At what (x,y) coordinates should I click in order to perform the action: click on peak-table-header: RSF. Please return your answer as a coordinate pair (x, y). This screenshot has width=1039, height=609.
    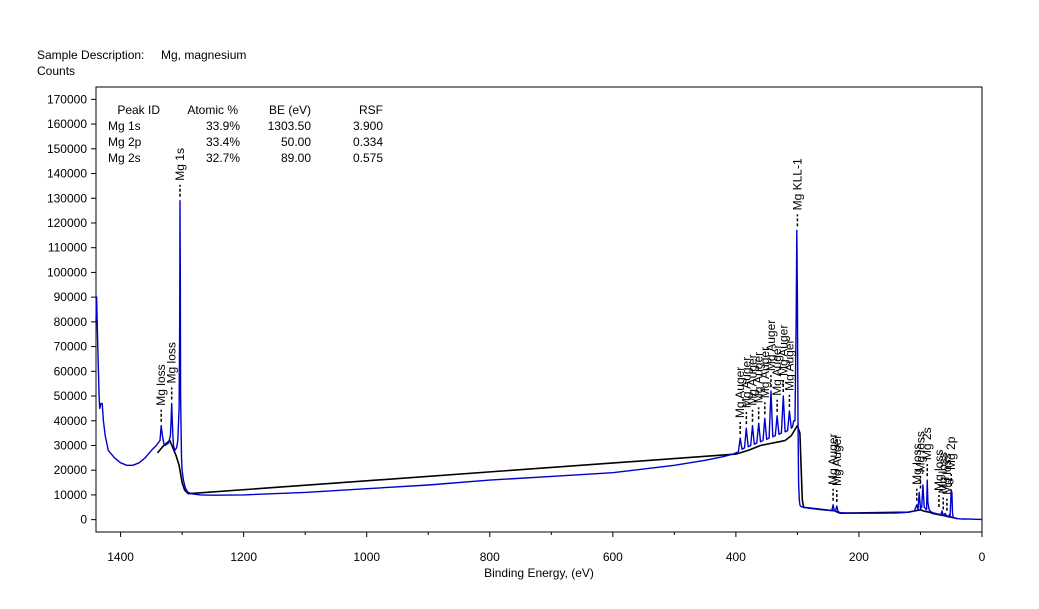
    Looking at the image, I should click on (371, 110).